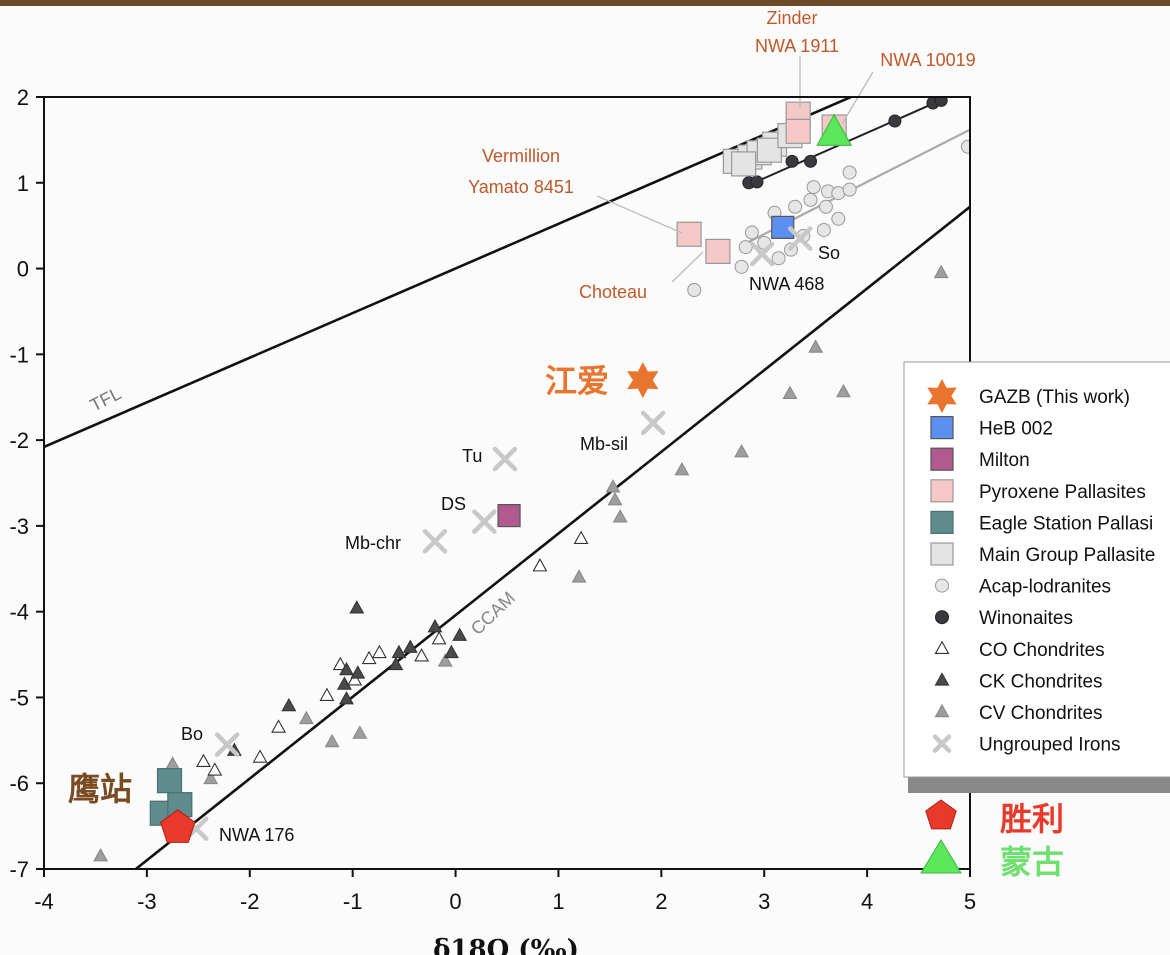 Image resolution: width=1170 pixels, height=955 pixels. Describe the element at coordinates (106, 399) in the screenshot. I see `annotation-tfl: TFL` at that location.